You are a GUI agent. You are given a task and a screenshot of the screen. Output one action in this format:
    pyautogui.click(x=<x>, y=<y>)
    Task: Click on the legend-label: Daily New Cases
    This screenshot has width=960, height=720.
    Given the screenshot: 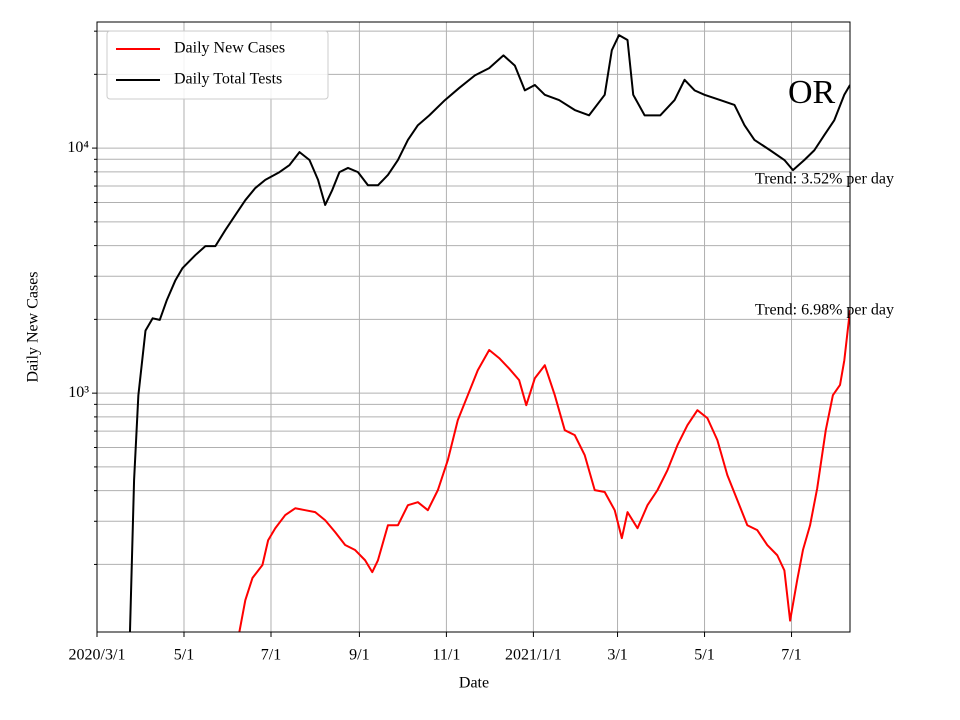 What is the action you would take?
    pyautogui.click(x=229, y=48)
    